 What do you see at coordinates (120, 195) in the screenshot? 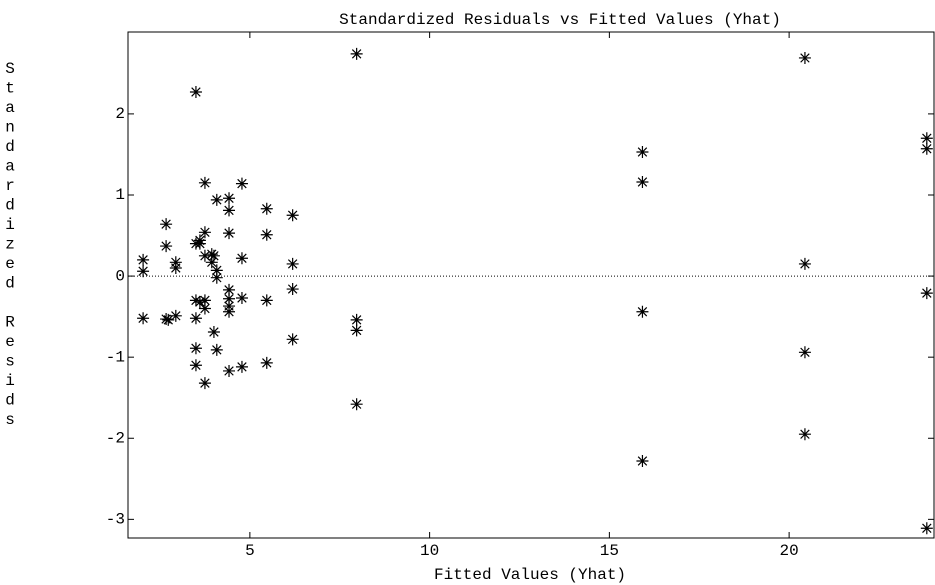
I see `y-tick-label: 1` at bounding box center [120, 195].